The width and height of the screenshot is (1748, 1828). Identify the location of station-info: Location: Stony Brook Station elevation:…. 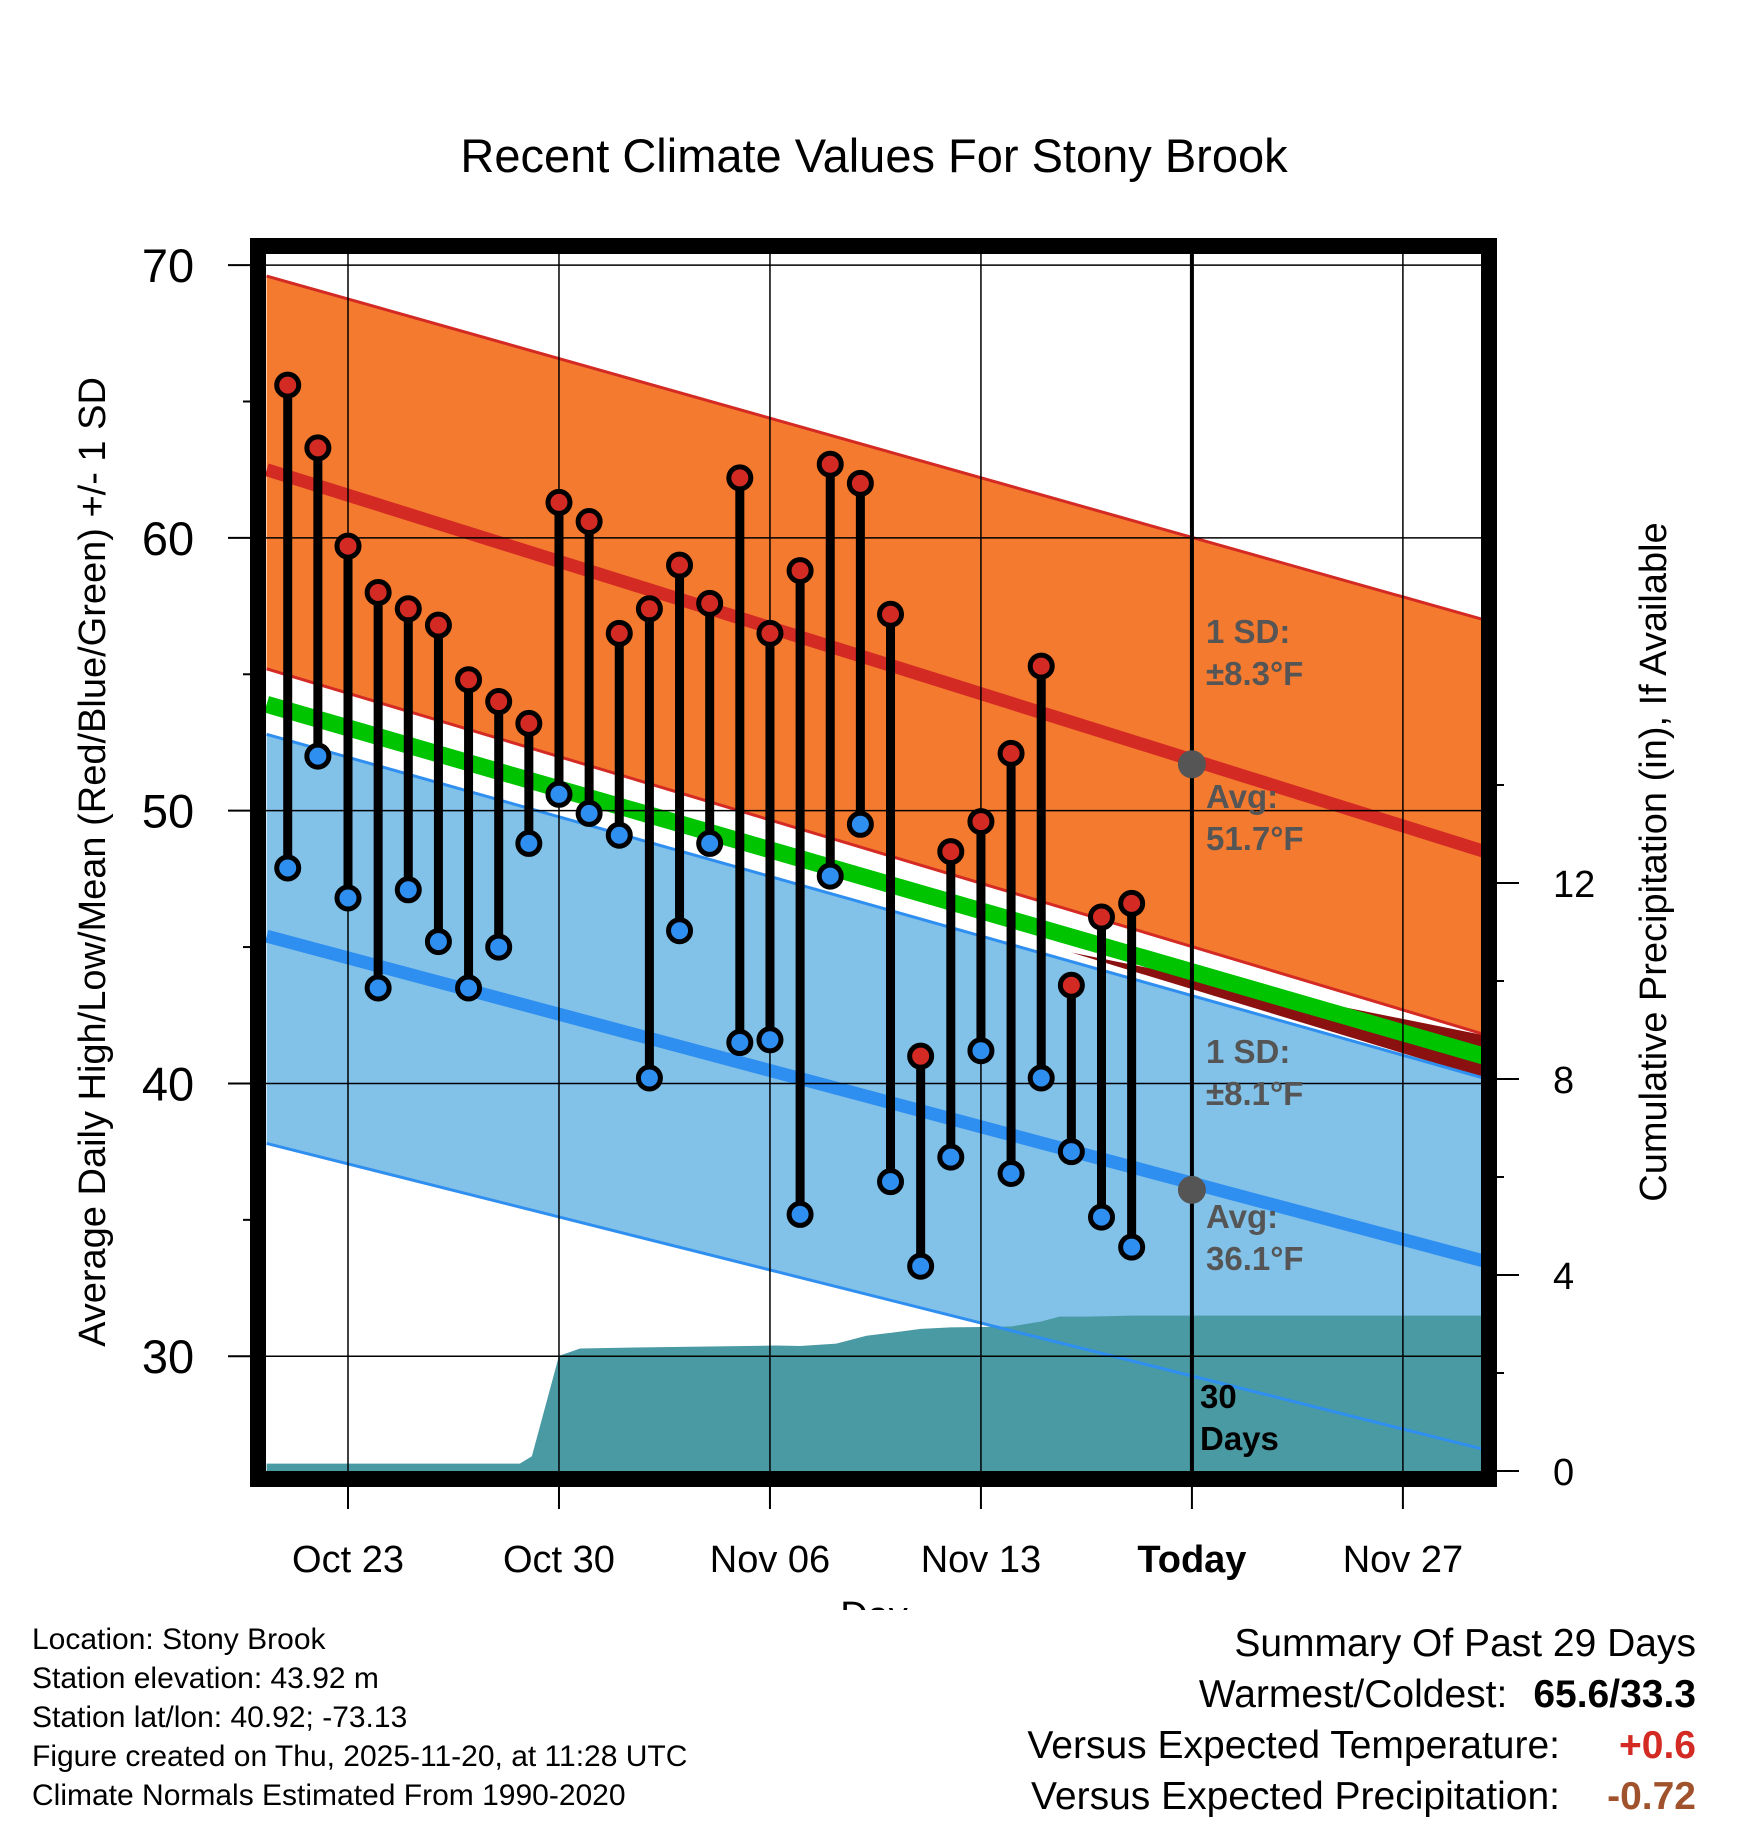
(359, 1717).